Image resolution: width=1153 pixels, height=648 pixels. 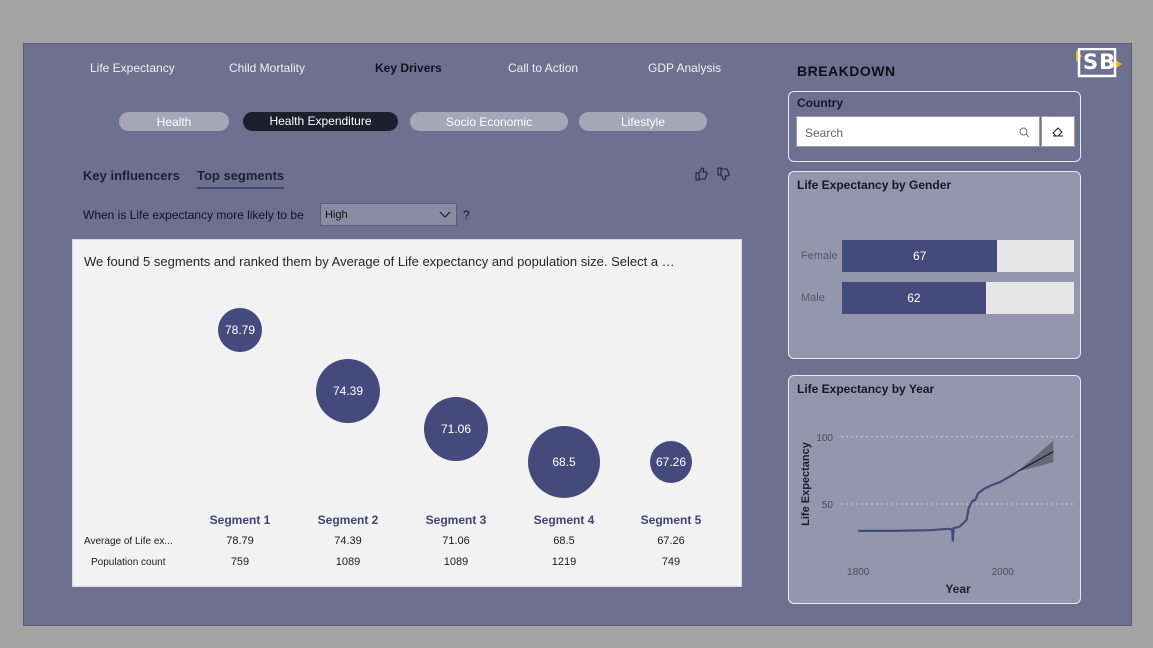 I want to click on thumbs-down-icon, so click(x=723, y=174).